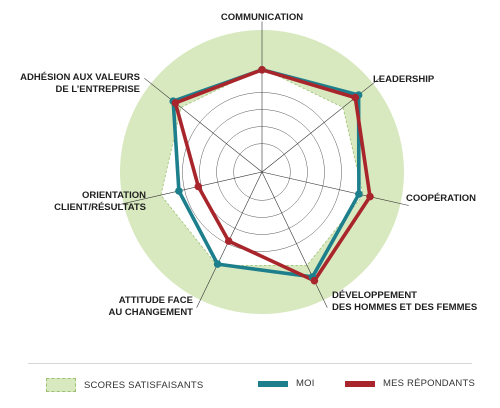  I want to click on legend: SCORES SATISFAISANTS MOI MES RÉPONDANTS, so click(250, 384).